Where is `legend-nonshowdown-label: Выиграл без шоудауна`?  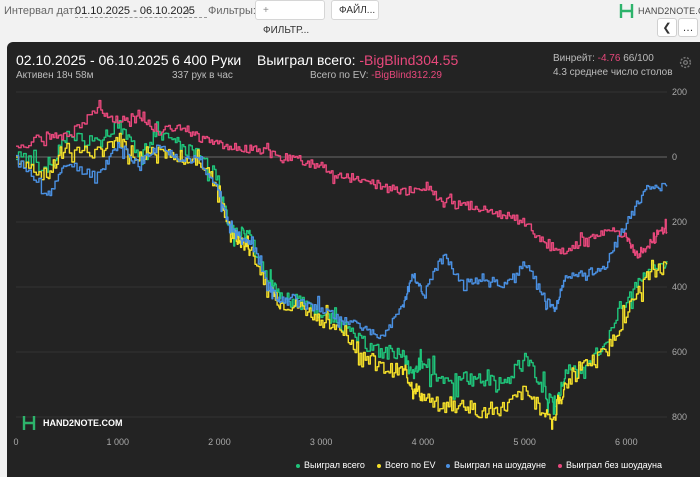
legend-nonshowdown-label: Выиграл без шоудауна is located at coordinates (614, 465).